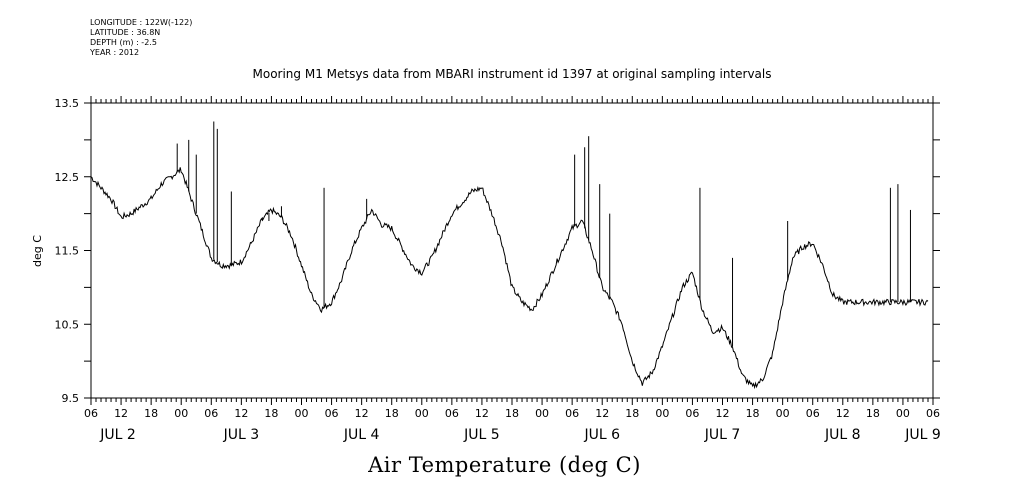  What do you see at coordinates (67, 103) in the screenshot?
I see `y-tick-label: 13.5` at bounding box center [67, 103].